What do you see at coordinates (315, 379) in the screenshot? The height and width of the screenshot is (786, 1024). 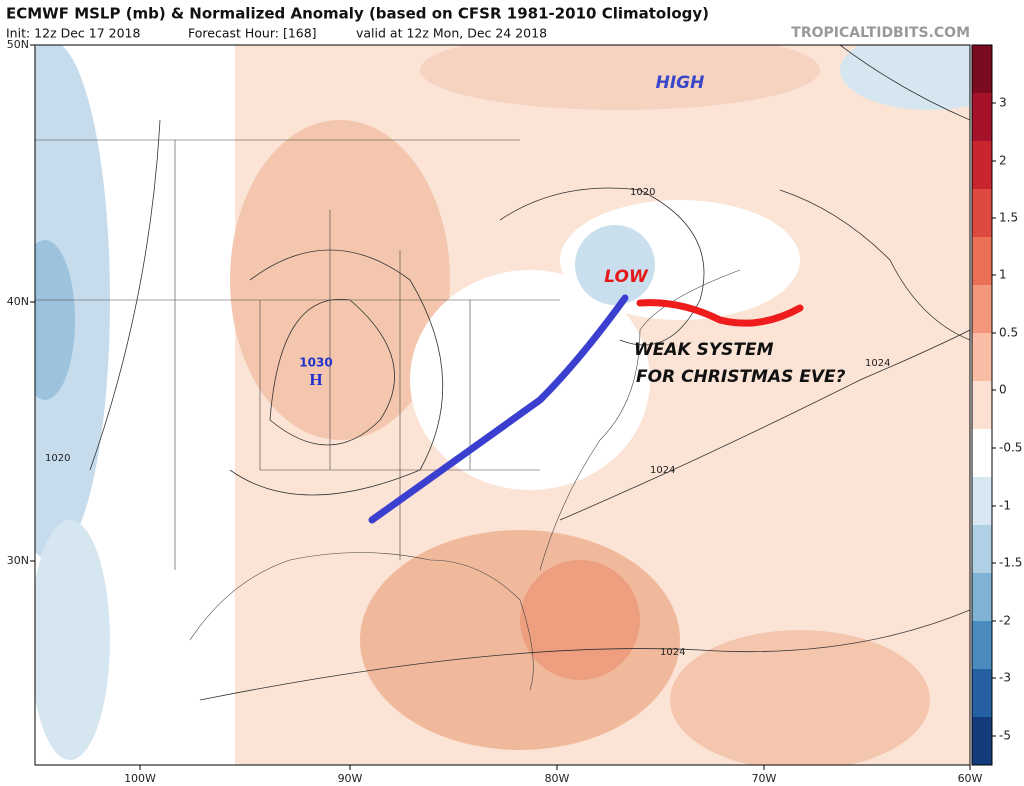 I see `center-letter: H` at bounding box center [315, 379].